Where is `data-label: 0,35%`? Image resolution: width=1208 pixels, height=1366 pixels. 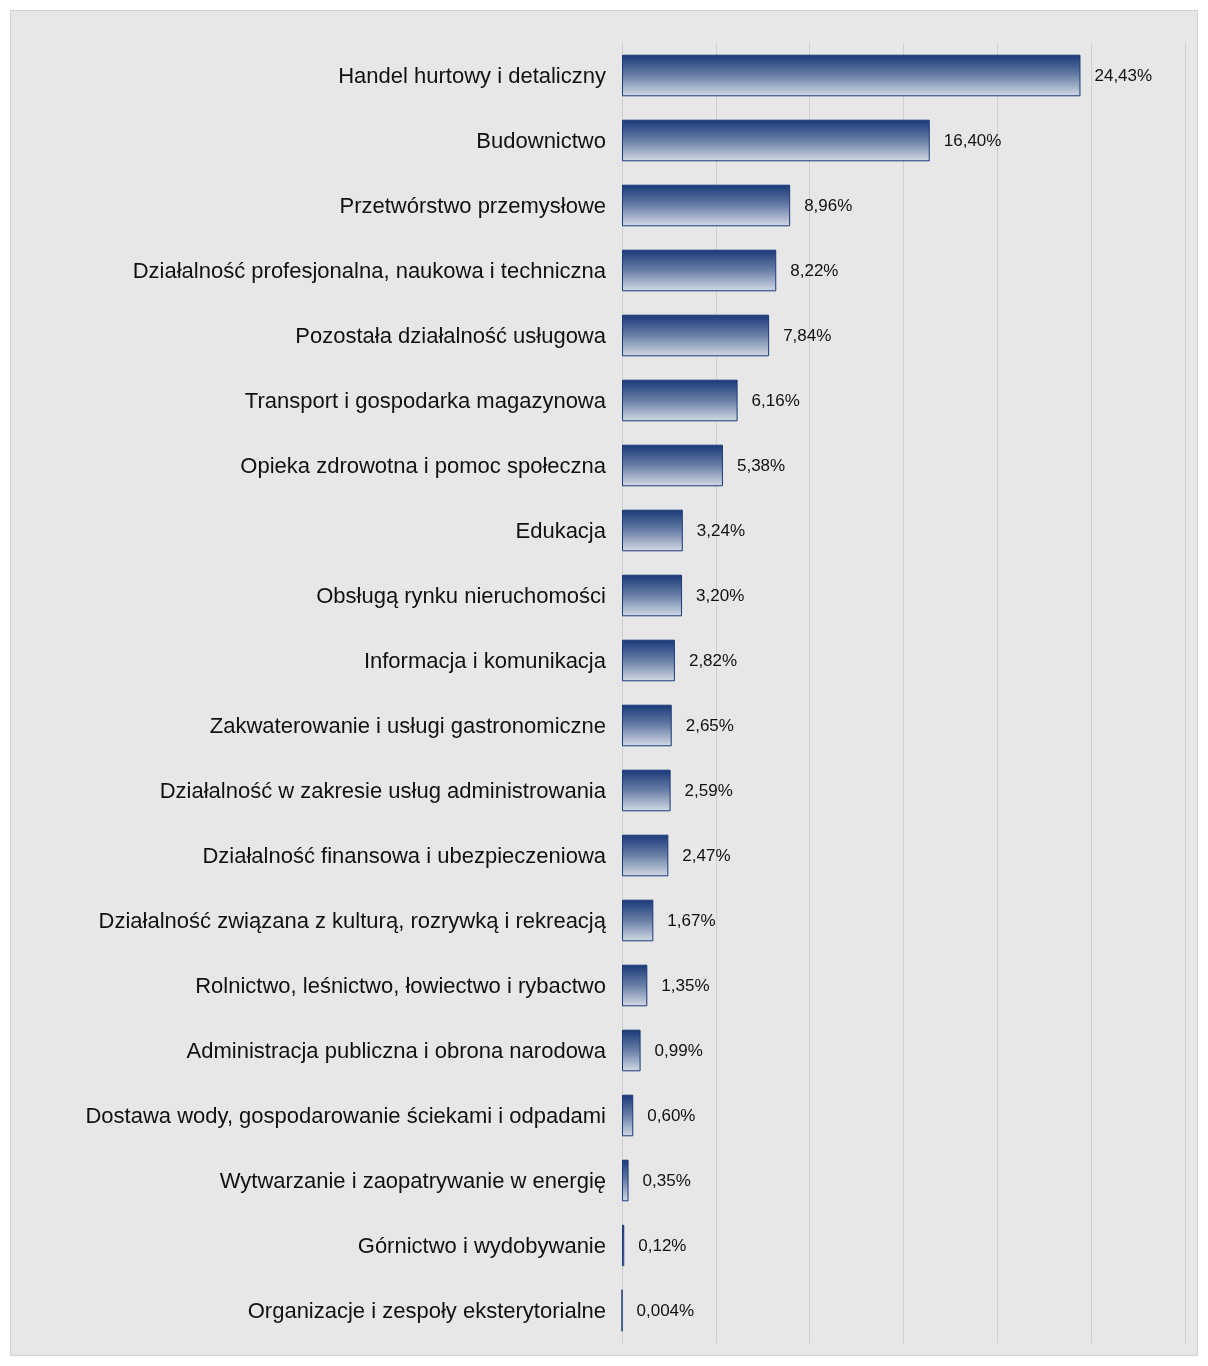
data-label: 0,35% is located at coordinates (666, 1180).